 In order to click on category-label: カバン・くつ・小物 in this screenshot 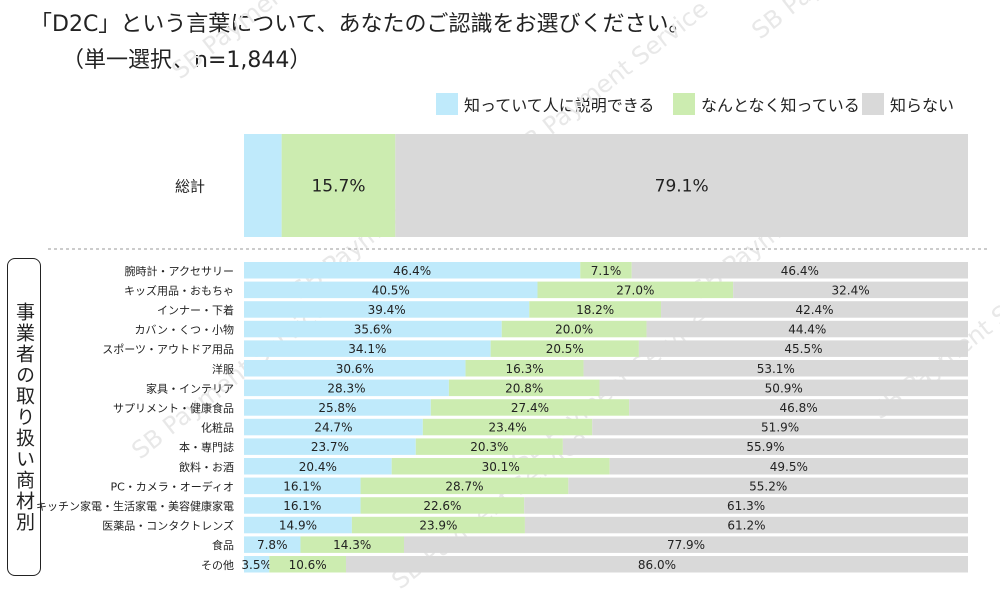, I will do `click(184, 330)`.